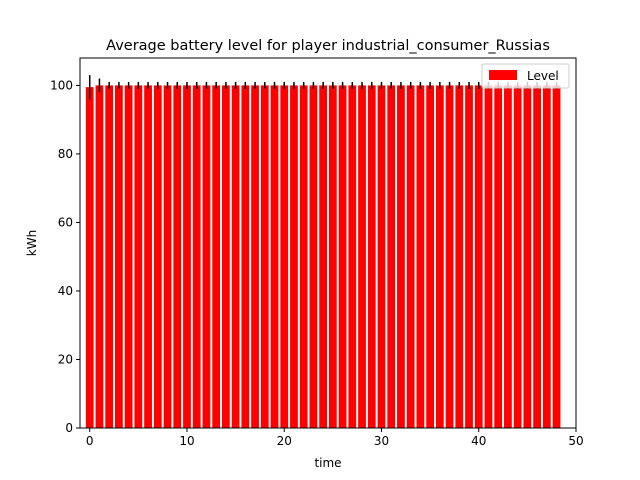 This screenshot has width=640, height=480. I want to click on x-tick-label: 30, so click(381, 441).